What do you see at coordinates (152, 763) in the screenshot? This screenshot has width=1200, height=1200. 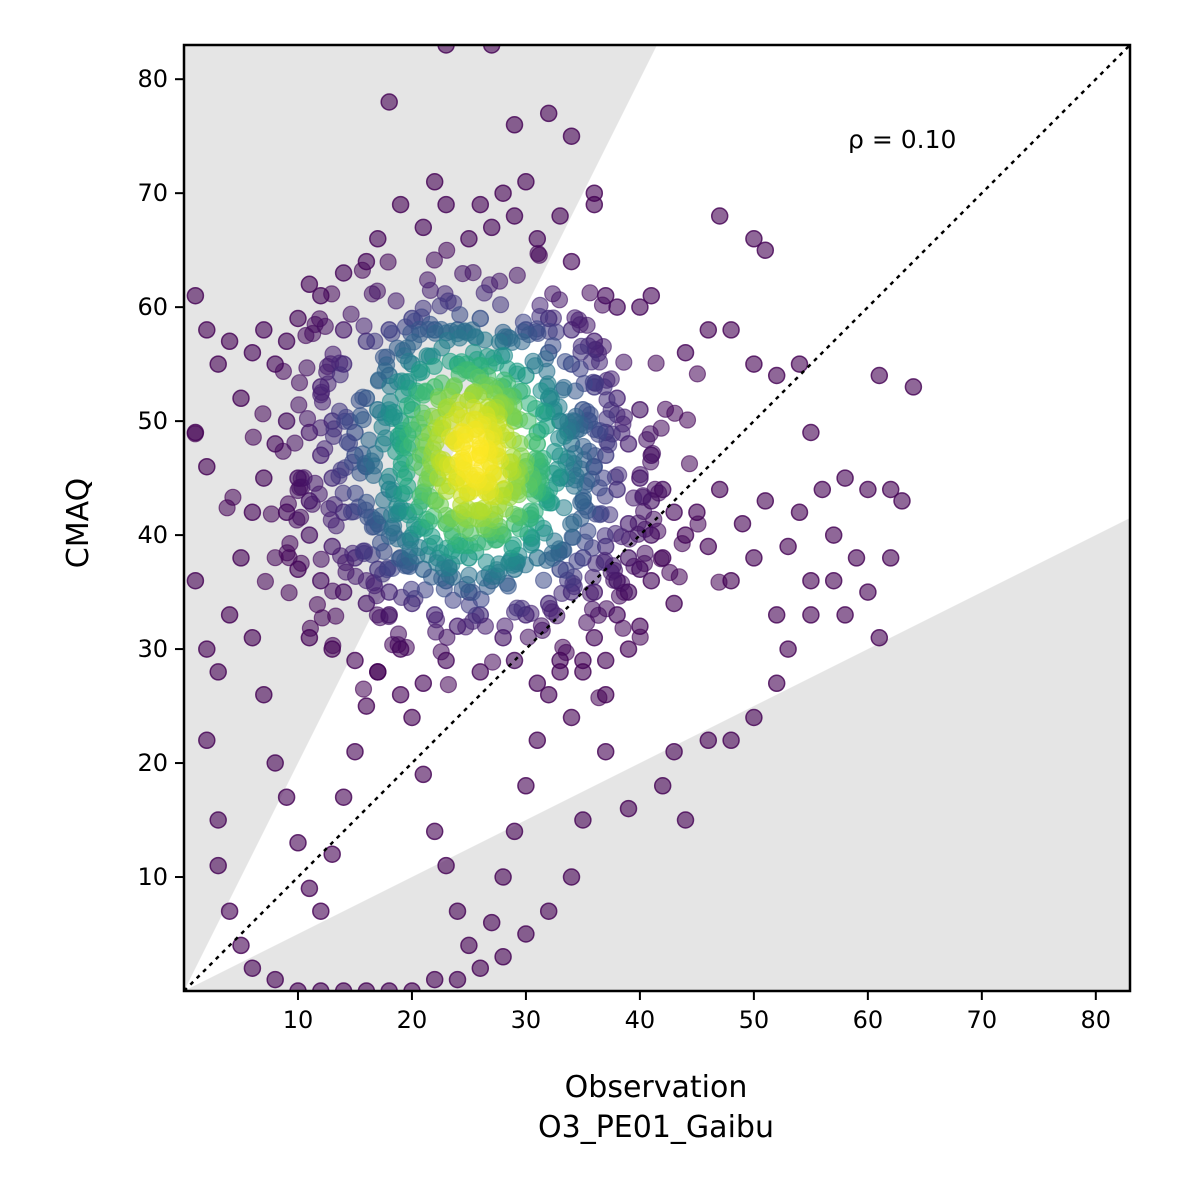 I see `y-tick-label: 20` at bounding box center [152, 763].